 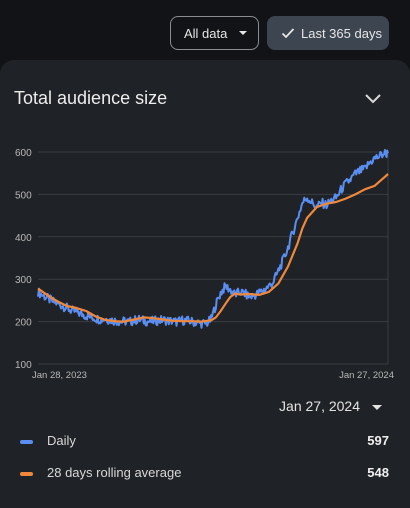 What do you see at coordinates (23, 153) in the screenshot?
I see `y-tick-label-600: 600` at bounding box center [23, 153].